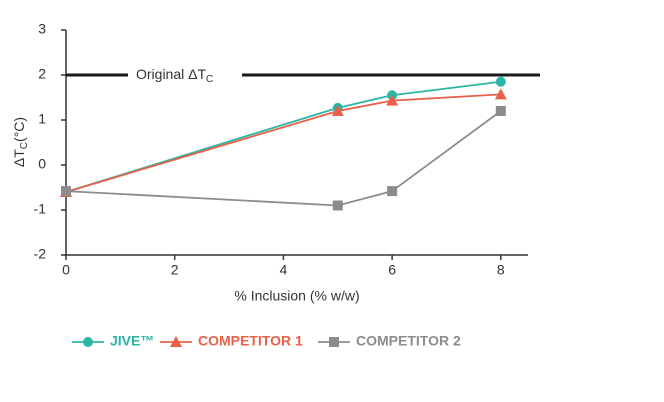  I want to click on x-axis-label: % Inclusion (% w/w), so click(296, 296).